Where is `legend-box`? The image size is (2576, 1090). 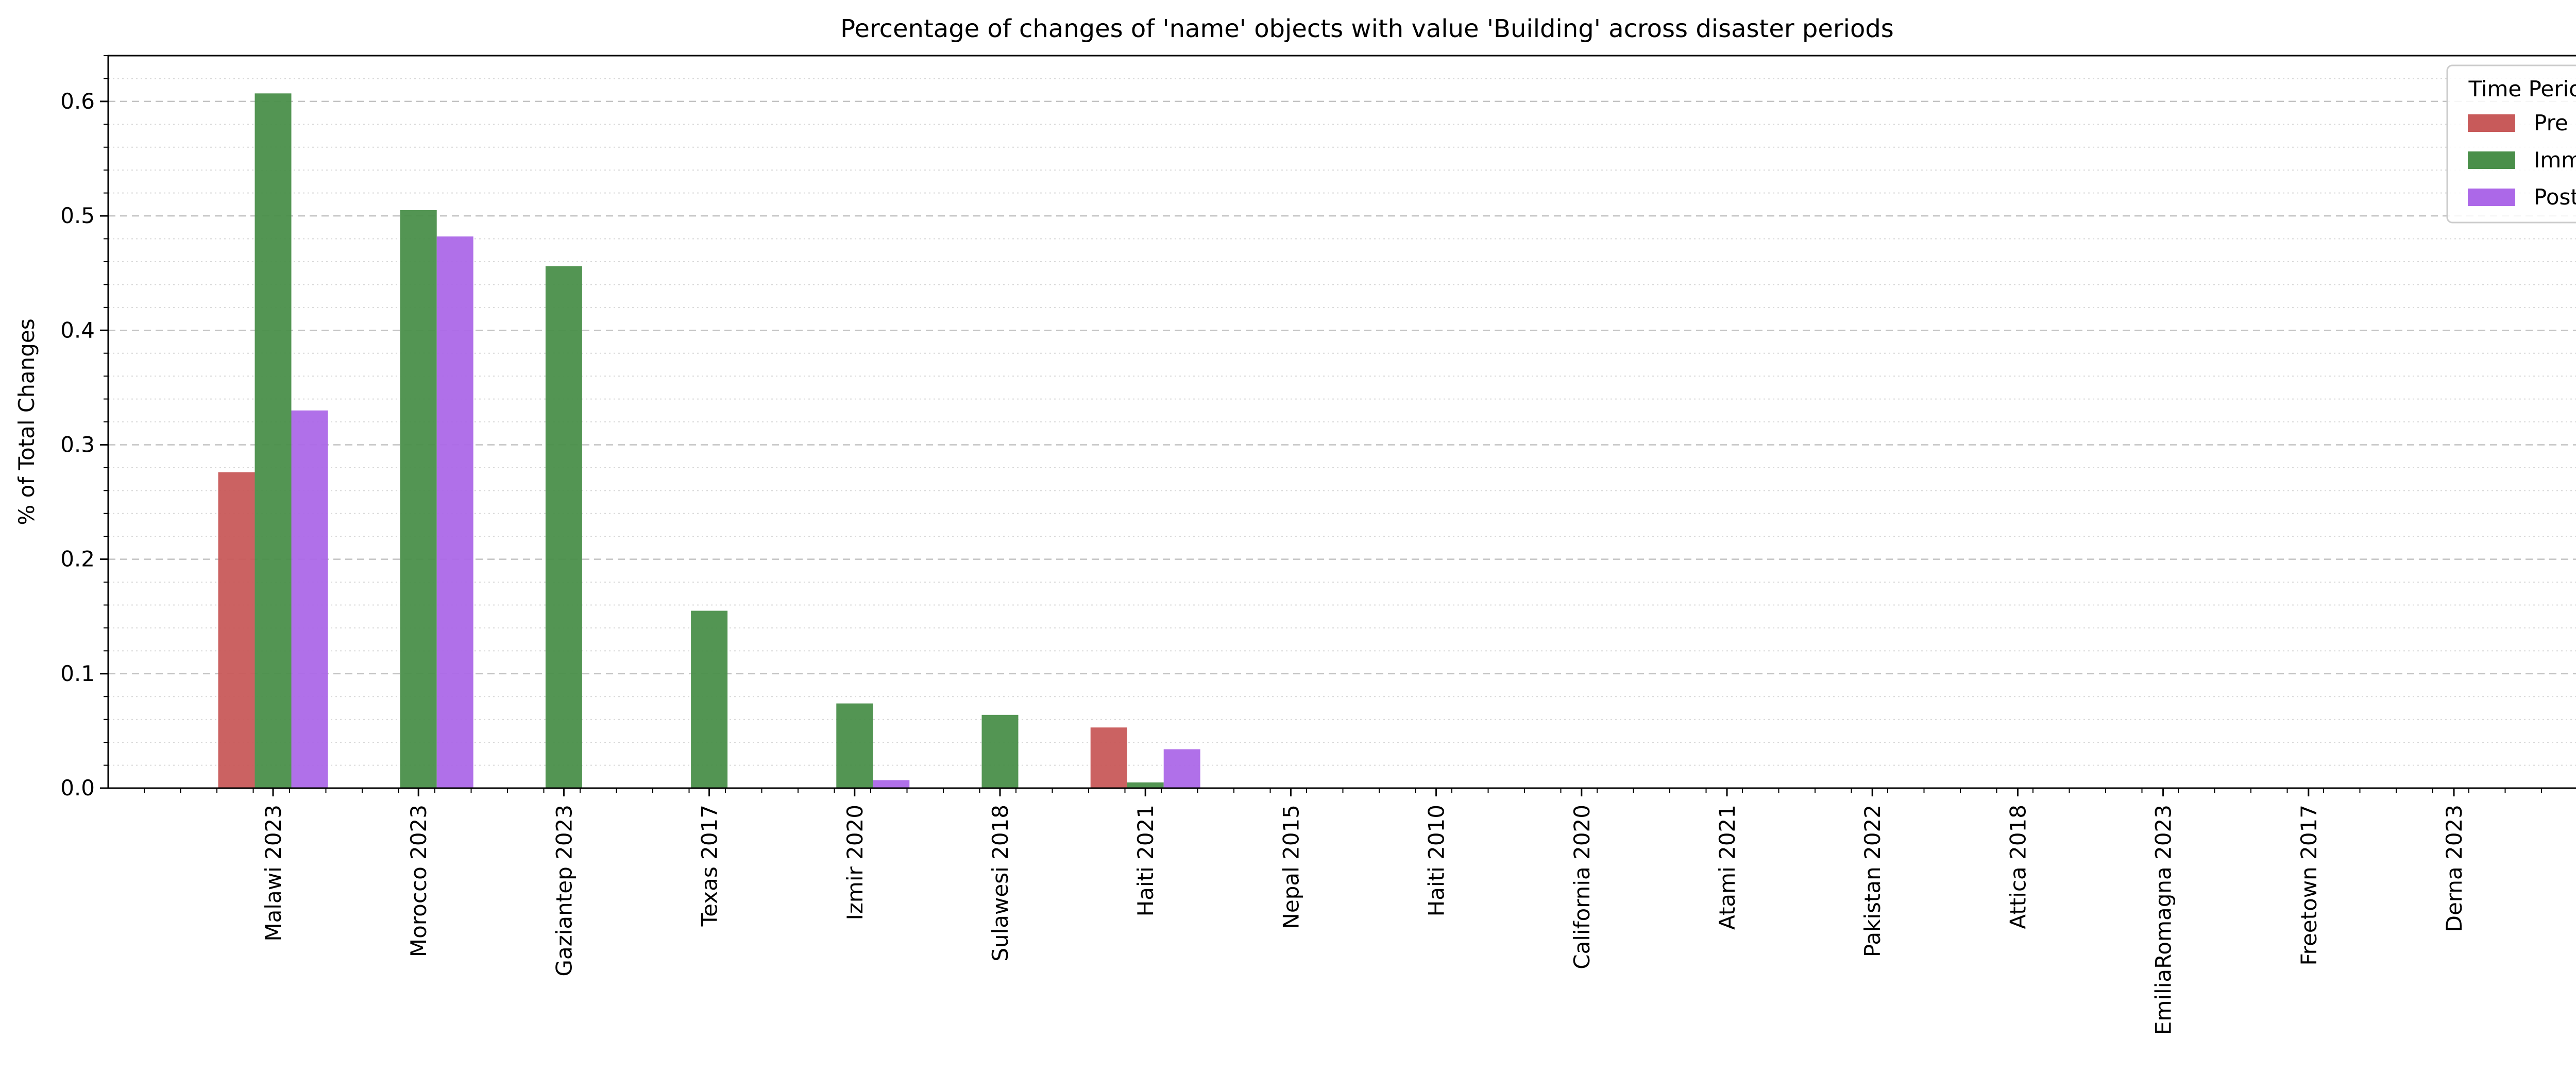 legend-box is located at coordinates (2511, 144).